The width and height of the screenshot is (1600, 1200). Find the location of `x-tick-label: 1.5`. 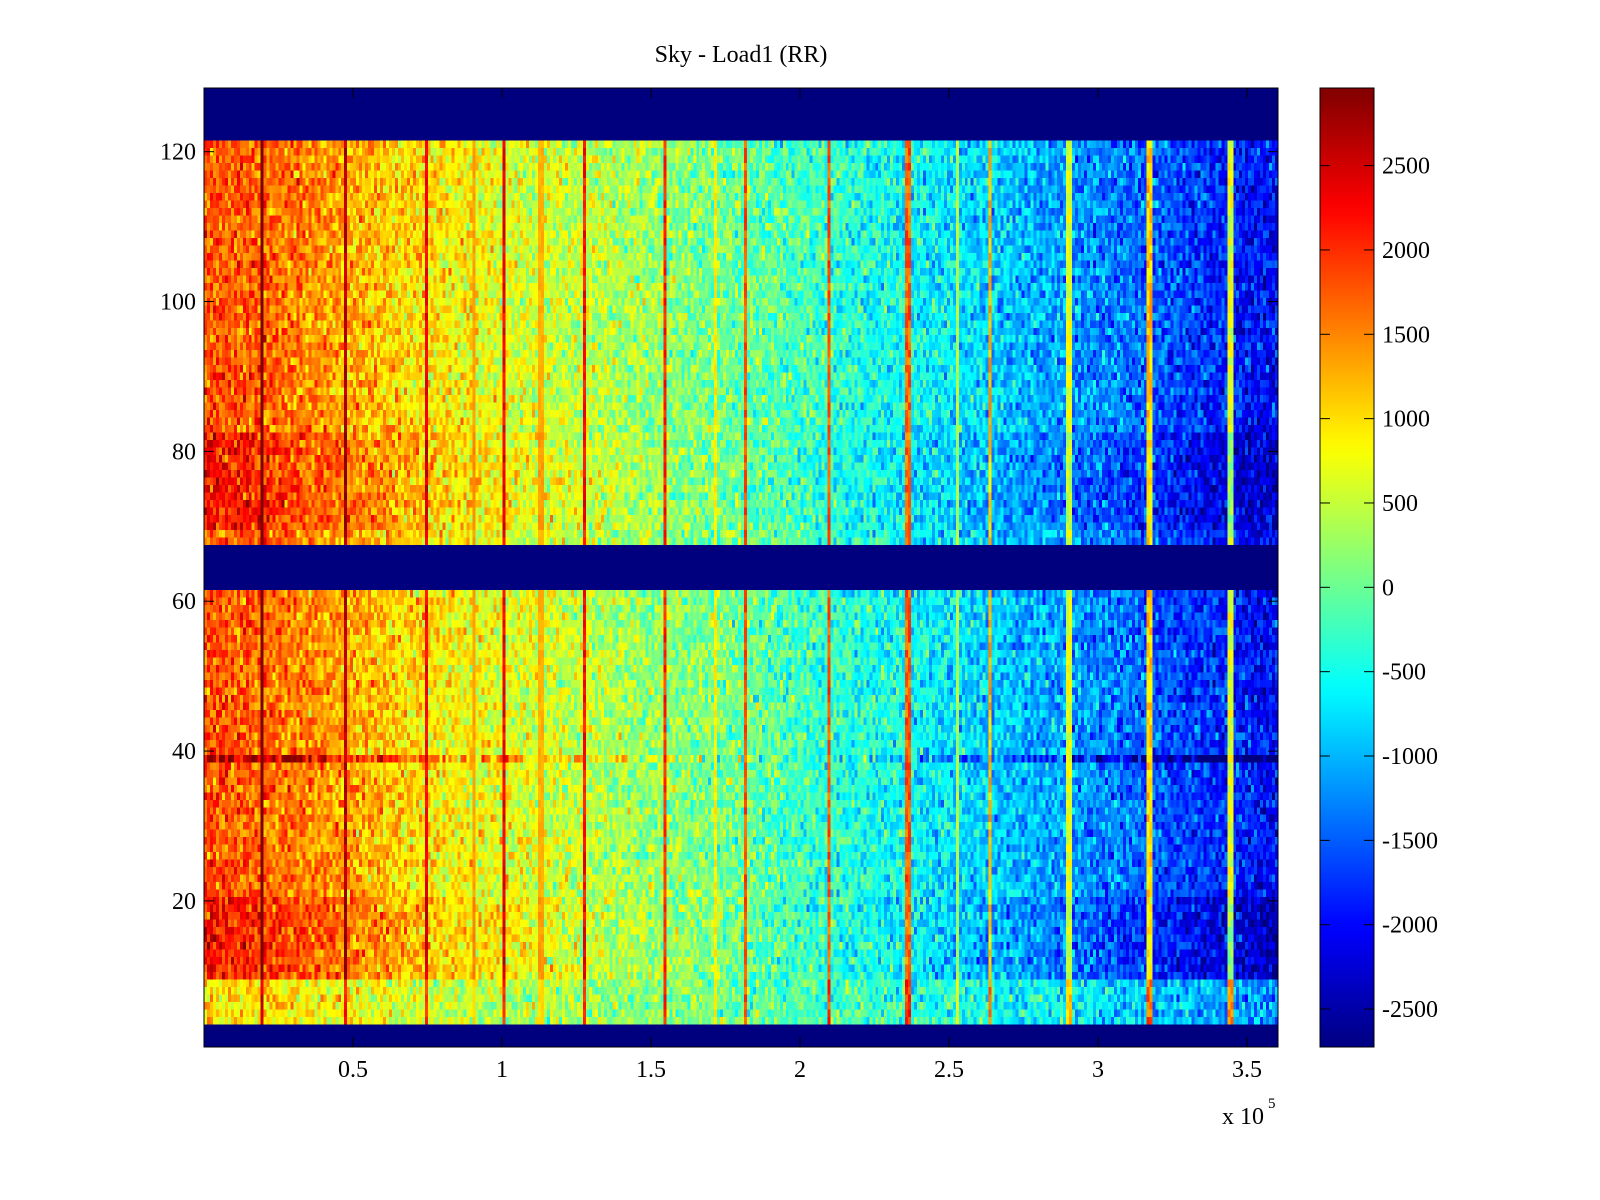

x-tick-label: 1.5 is located at coordinates (651, 1070).